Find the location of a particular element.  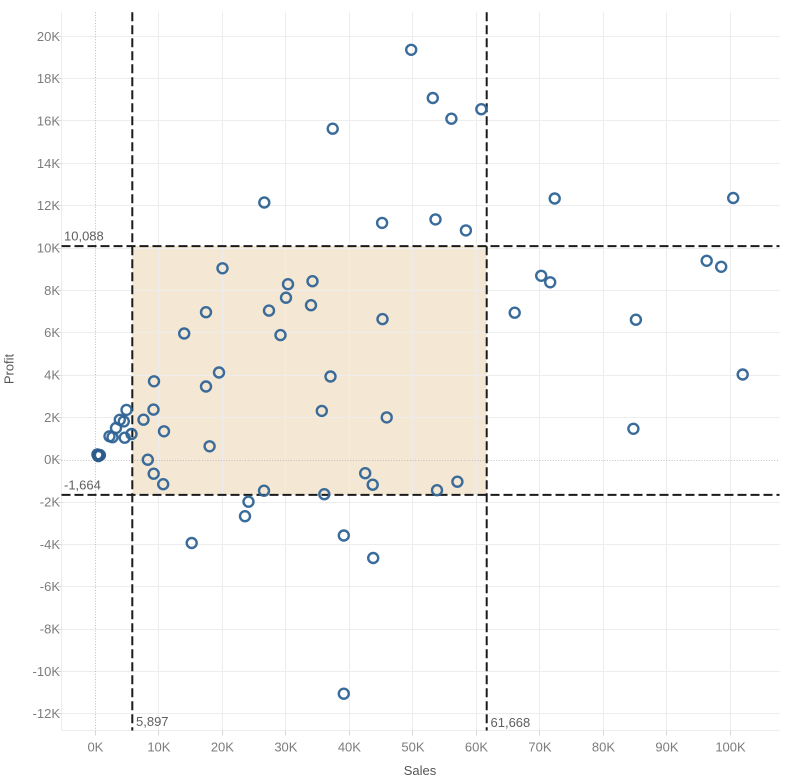

svg-text: 16K is located at coordinates (48, 121).